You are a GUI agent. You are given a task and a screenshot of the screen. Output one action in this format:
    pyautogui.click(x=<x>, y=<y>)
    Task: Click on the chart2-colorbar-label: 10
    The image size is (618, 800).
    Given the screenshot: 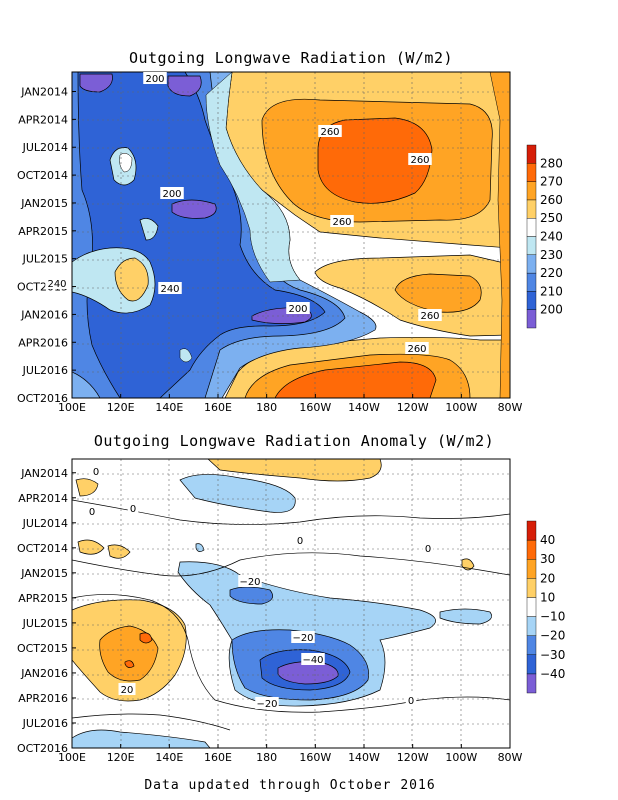 What is the action you would take?
    pyautogui.click(x=547, y=597)
    